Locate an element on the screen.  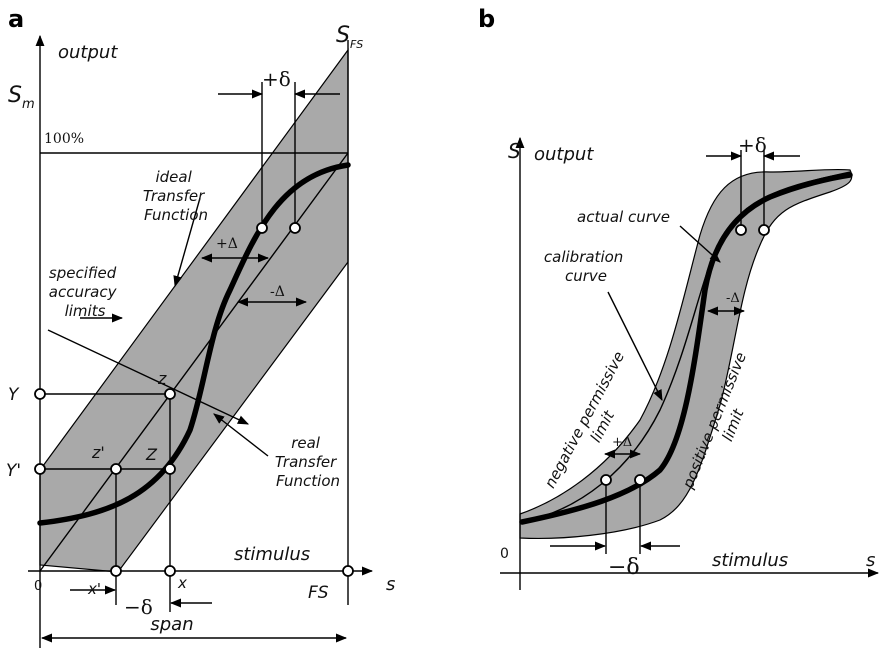
Z-label: Z is located at coordinates (151, 454).